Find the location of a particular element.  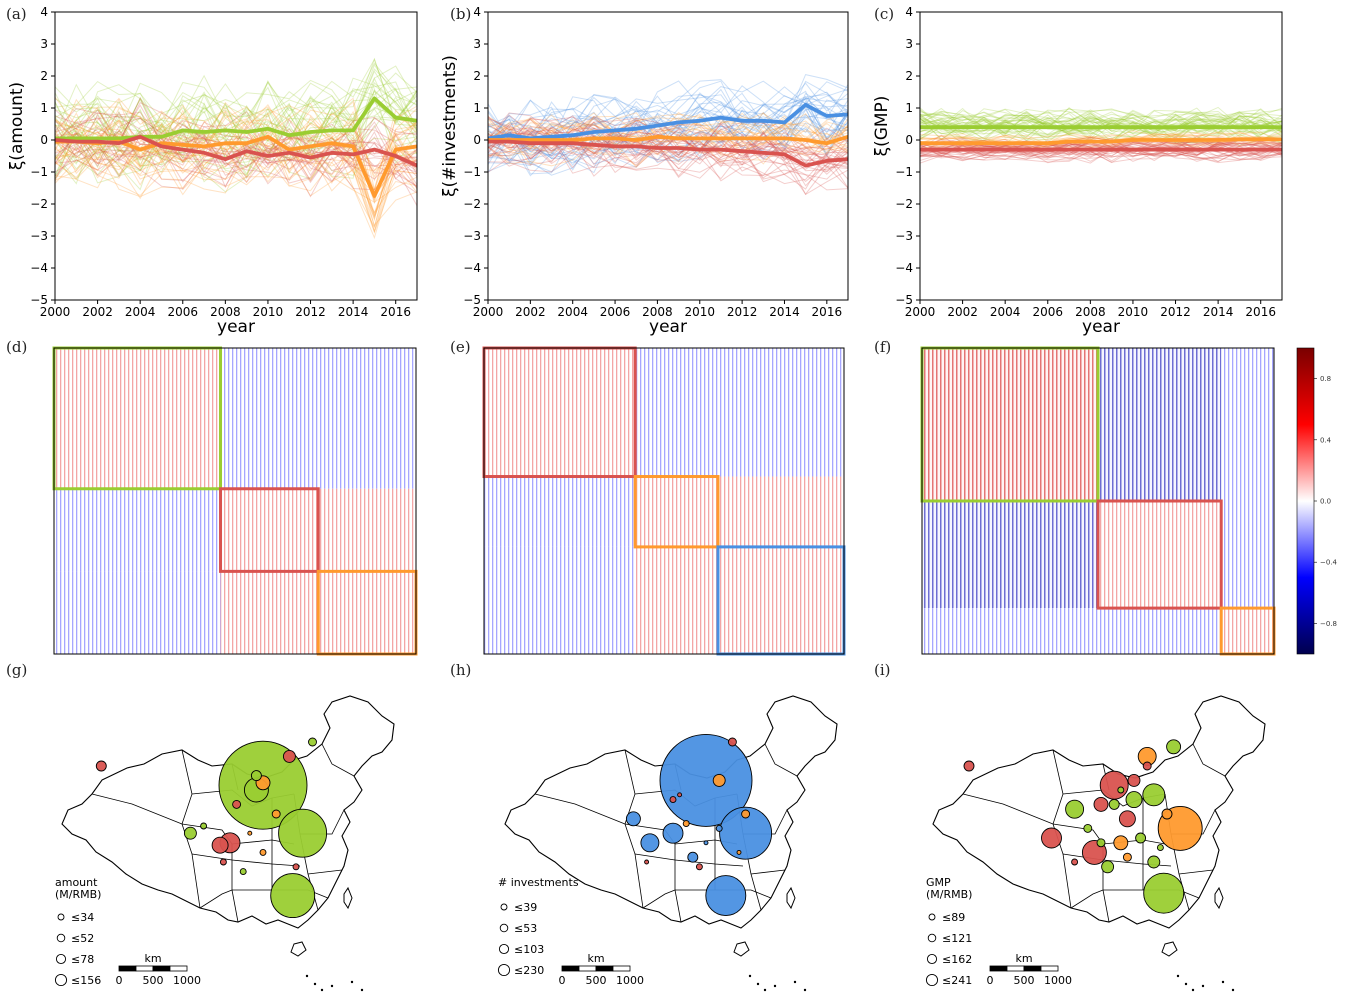

x-tick-label: 2012 is located at coordinates (1175, 312).